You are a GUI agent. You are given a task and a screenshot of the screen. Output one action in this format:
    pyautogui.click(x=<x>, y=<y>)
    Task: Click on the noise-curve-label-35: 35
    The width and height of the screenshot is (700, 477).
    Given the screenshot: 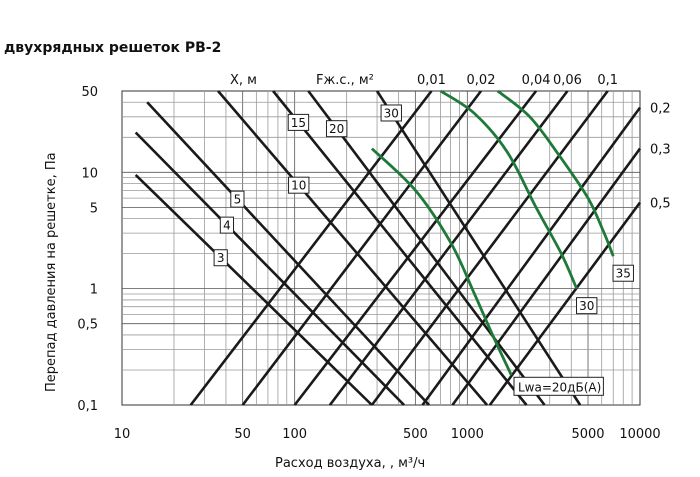 What is the action you would take?
    pyautogui.click(x=623, y=274)
    